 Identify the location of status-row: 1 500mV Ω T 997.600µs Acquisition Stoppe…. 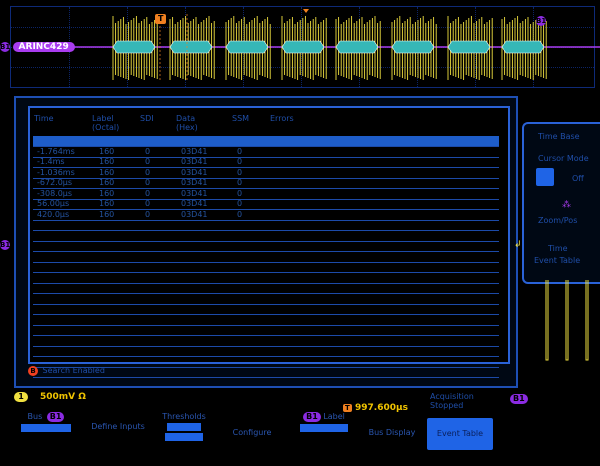
(300, 402).